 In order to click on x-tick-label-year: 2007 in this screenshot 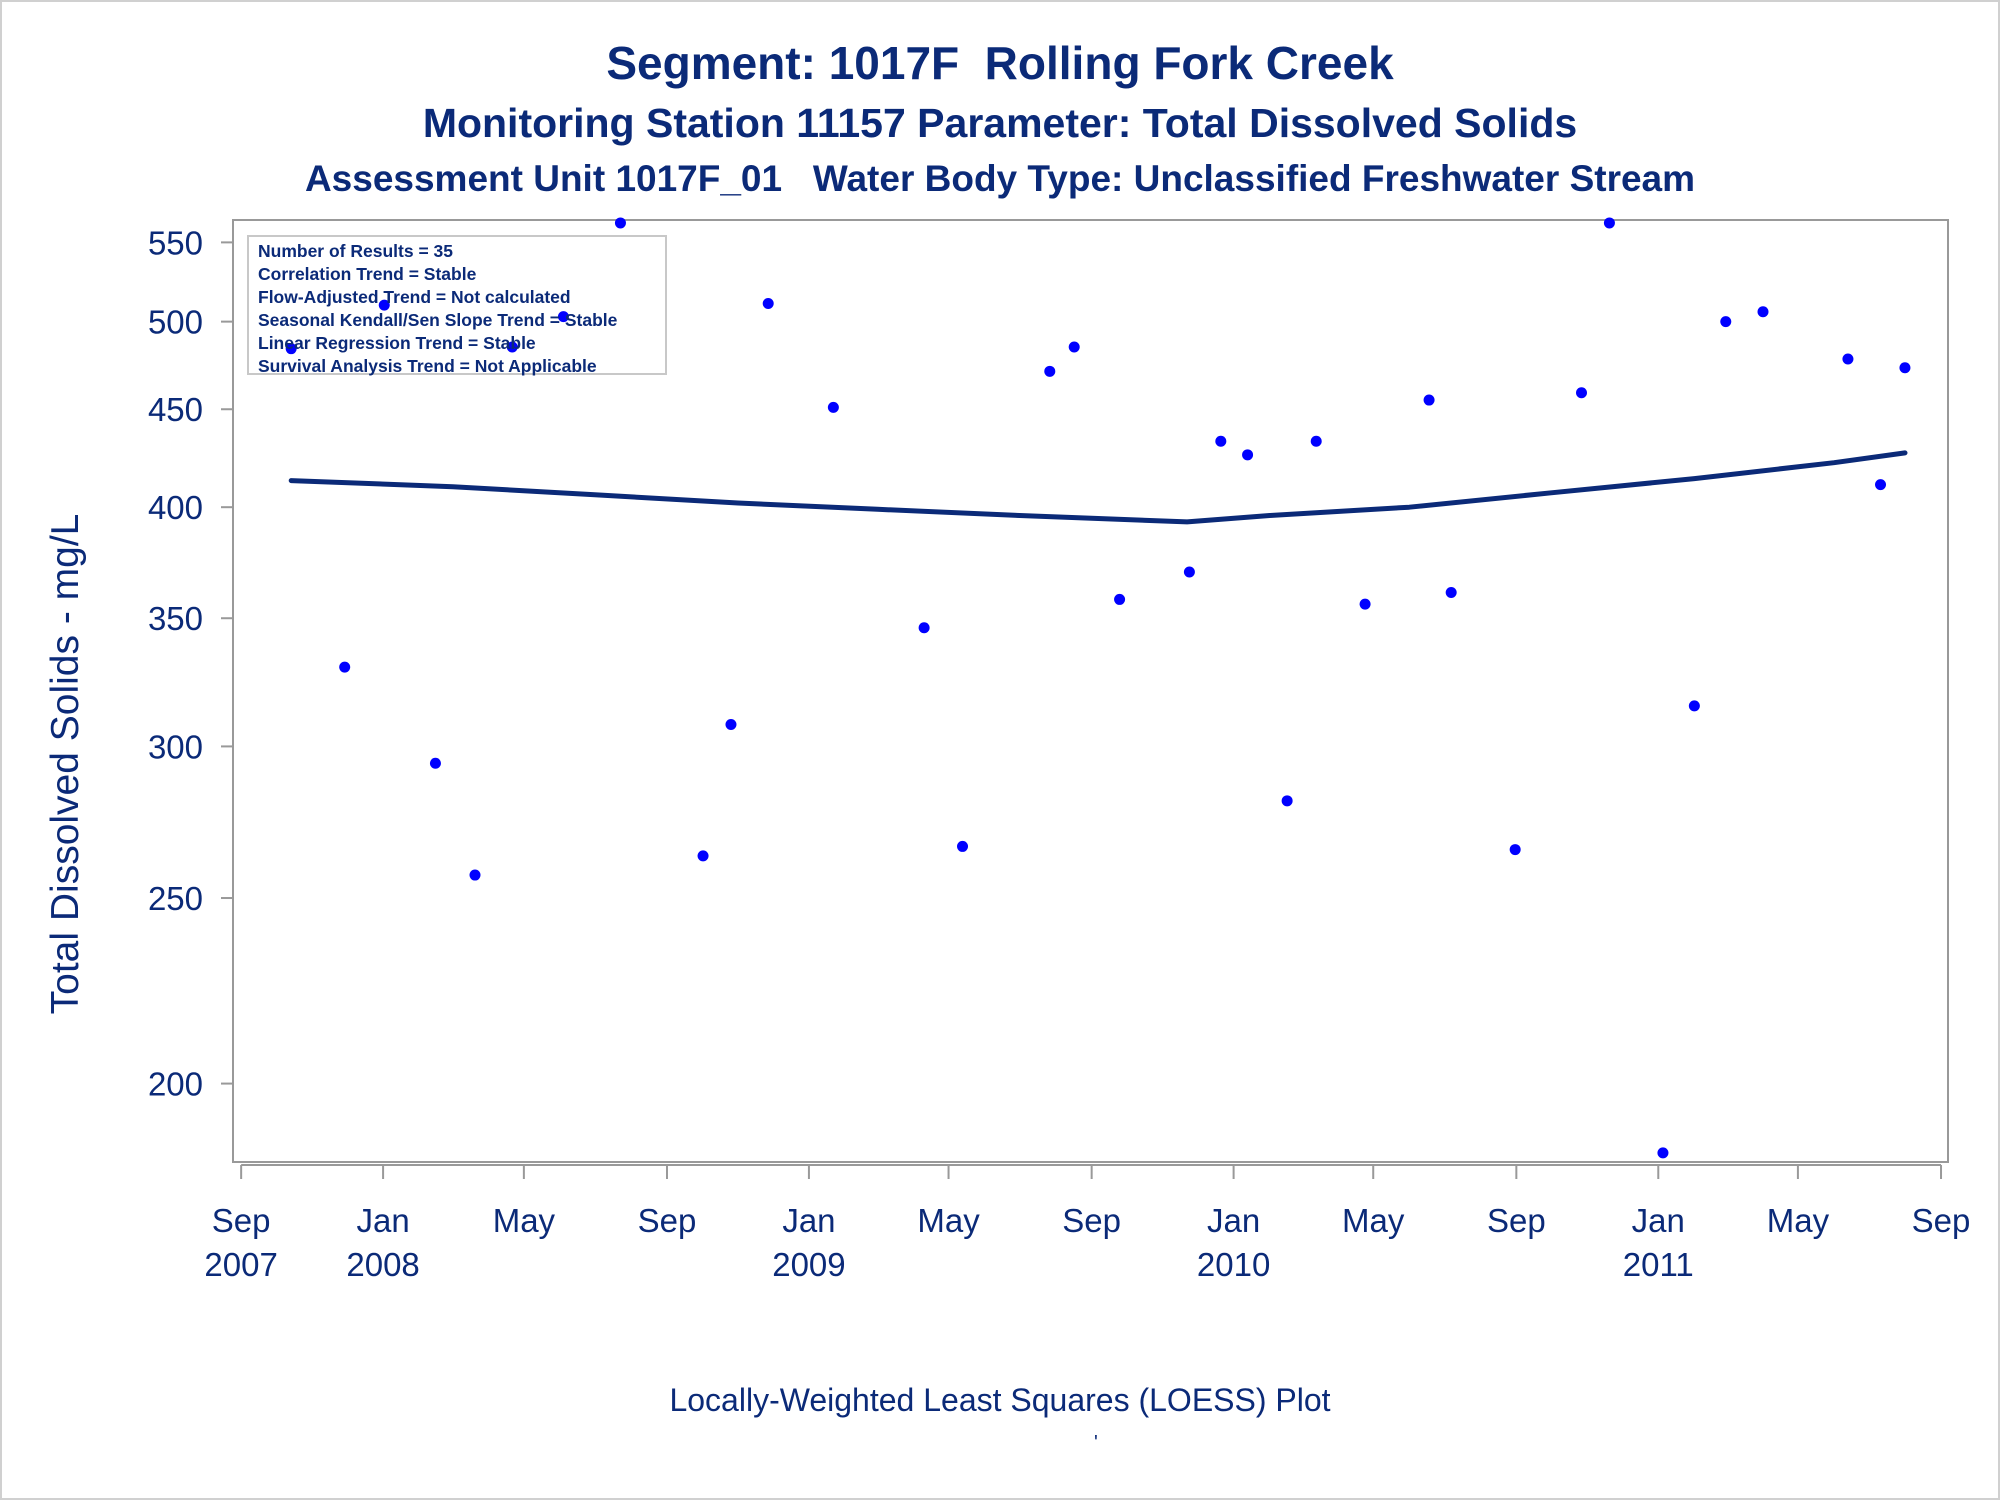, I will do `click(240, 1264)`.